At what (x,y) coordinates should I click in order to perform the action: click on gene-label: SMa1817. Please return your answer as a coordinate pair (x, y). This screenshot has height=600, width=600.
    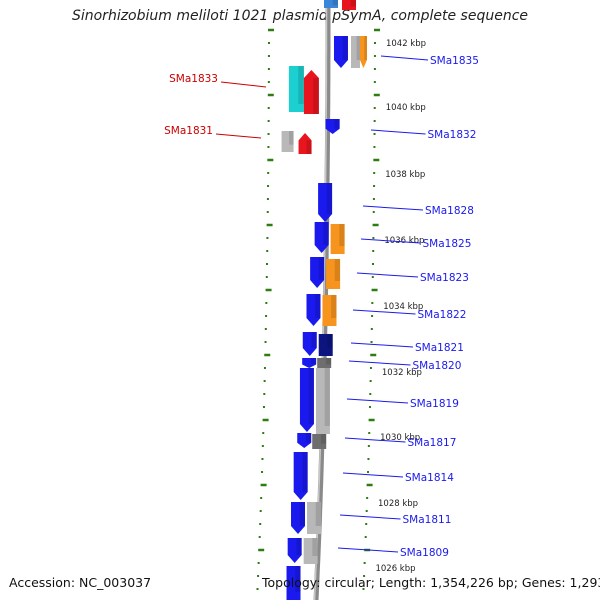
    Looking at the image, I should click on (432, 443).